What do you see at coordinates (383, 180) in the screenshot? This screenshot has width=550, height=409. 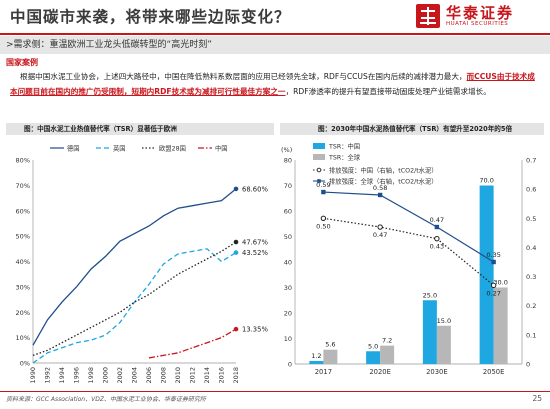 I see `legend-label: 排放强度：全球（右轴，tCO2/t水泥）` at bounding box center [383, 180].